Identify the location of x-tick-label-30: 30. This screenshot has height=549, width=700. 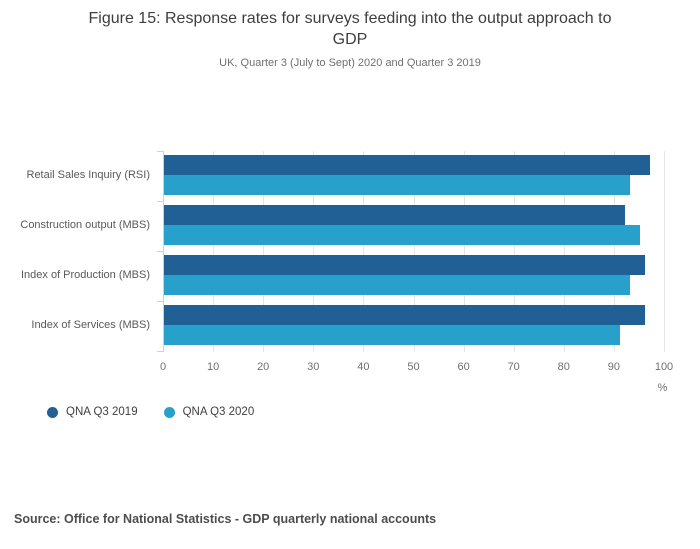
(313, 367).